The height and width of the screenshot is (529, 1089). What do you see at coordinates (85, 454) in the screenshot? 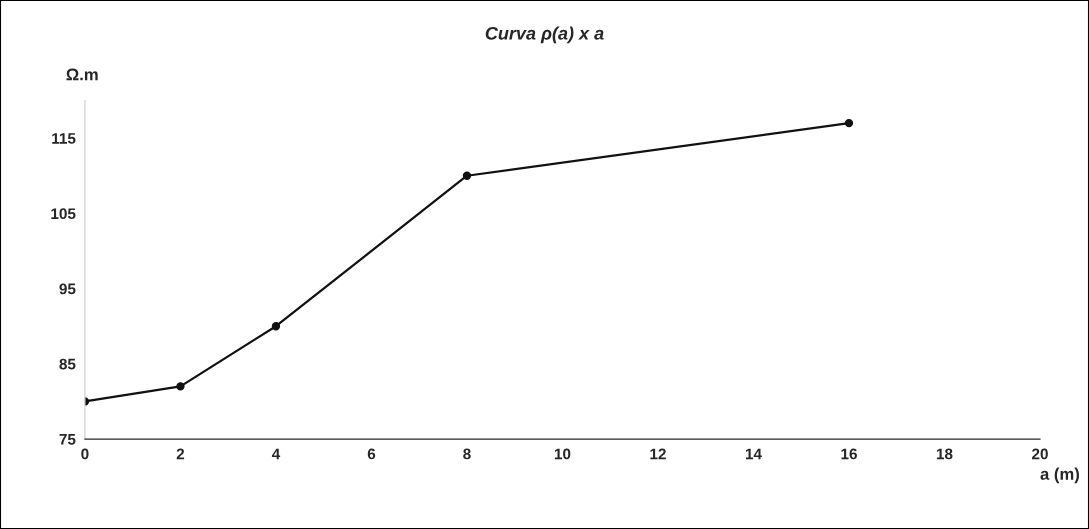
I see `x-tick-label: 0` at bounding box center [85, 454].